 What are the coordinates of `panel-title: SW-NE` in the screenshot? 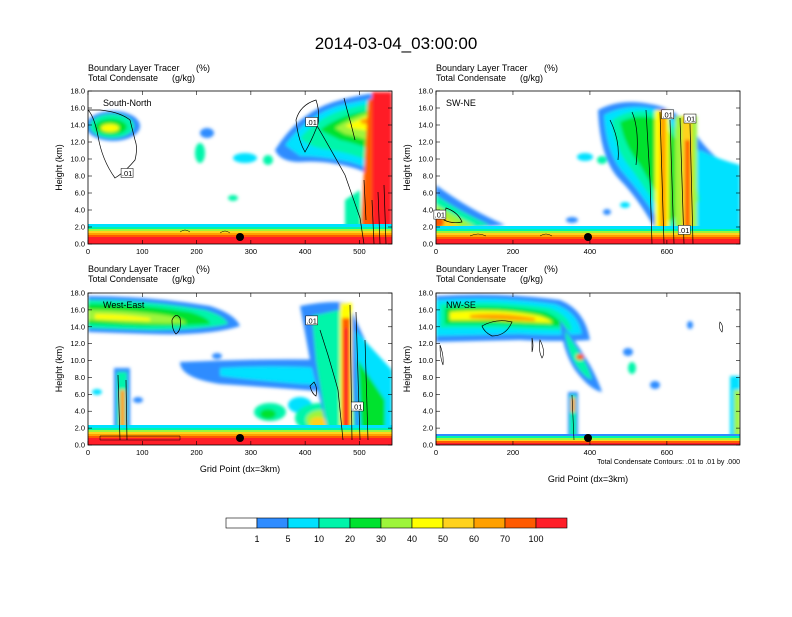 It's located at (461, 103).